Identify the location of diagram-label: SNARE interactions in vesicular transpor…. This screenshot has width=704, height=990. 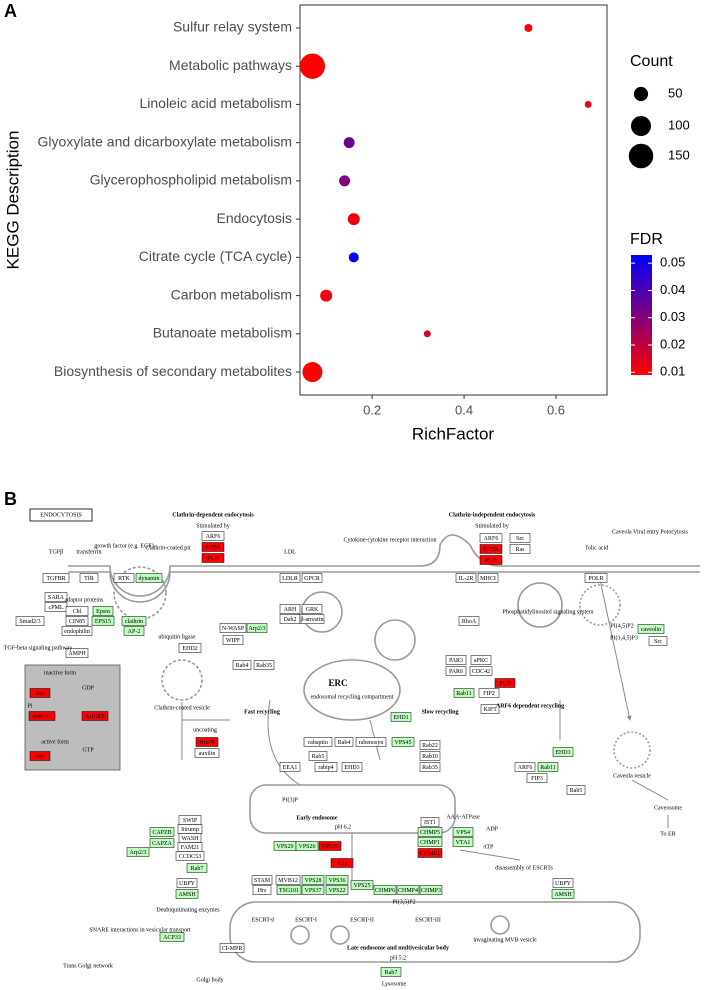
(140, 930).